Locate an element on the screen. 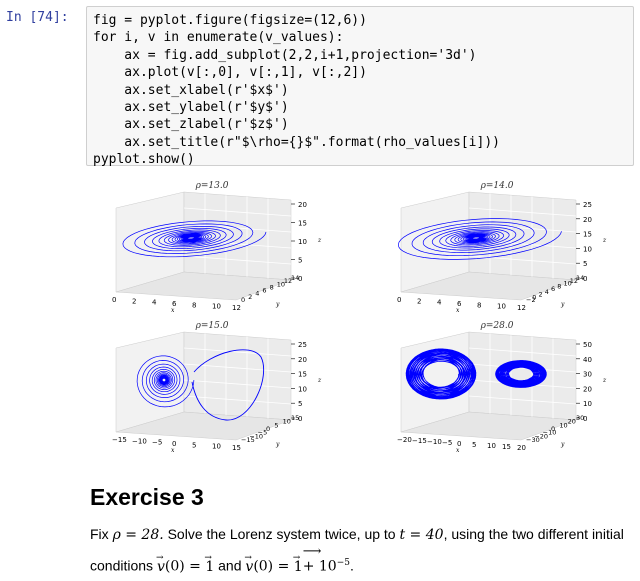 The width and height of the screenshot is (640, 581). z-tick-label: 40 is located at coordinates (587, 360).